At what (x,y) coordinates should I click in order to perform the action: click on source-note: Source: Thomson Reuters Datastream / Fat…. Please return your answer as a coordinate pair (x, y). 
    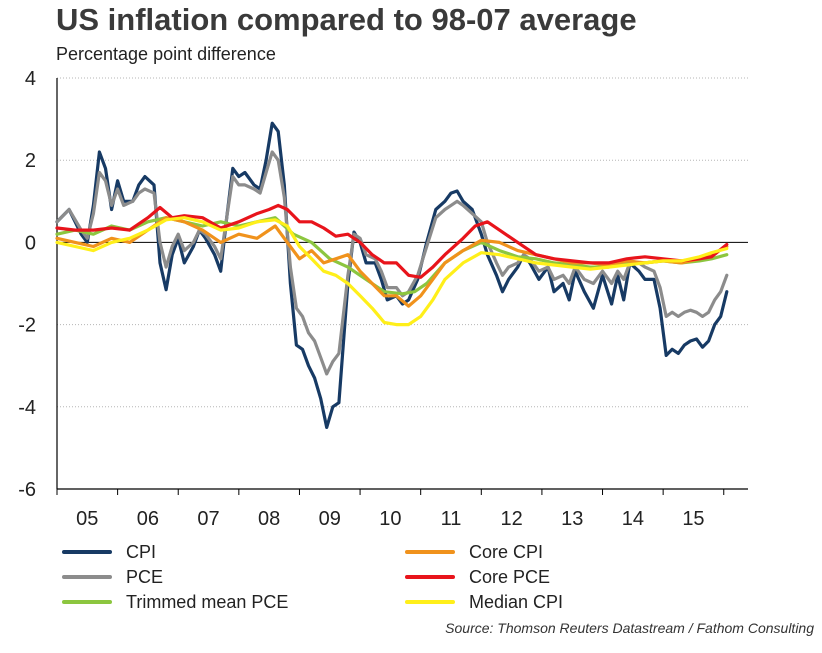
    Looking at the image, I should click on (629, 628).